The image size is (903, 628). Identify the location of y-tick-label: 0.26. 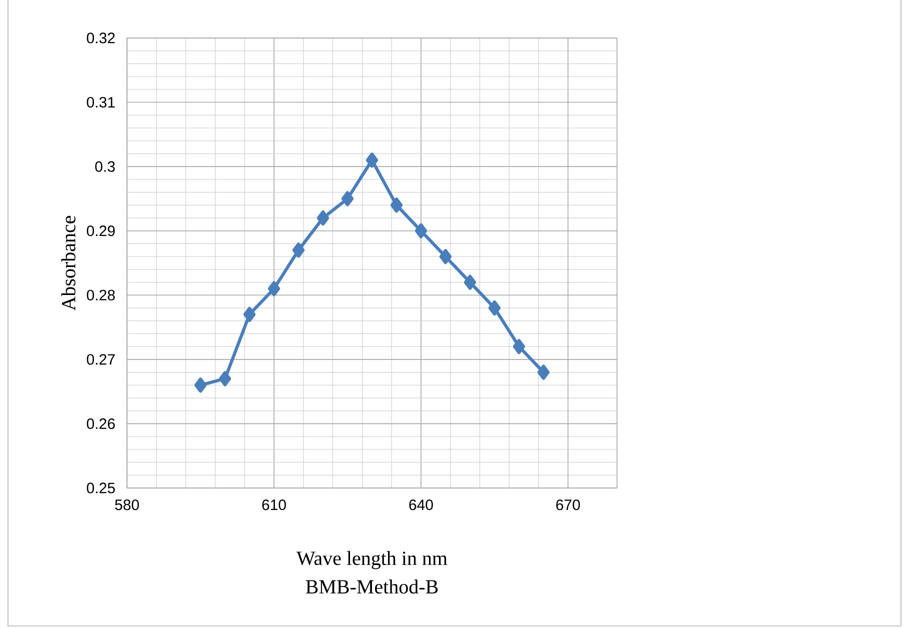
(100, 424).